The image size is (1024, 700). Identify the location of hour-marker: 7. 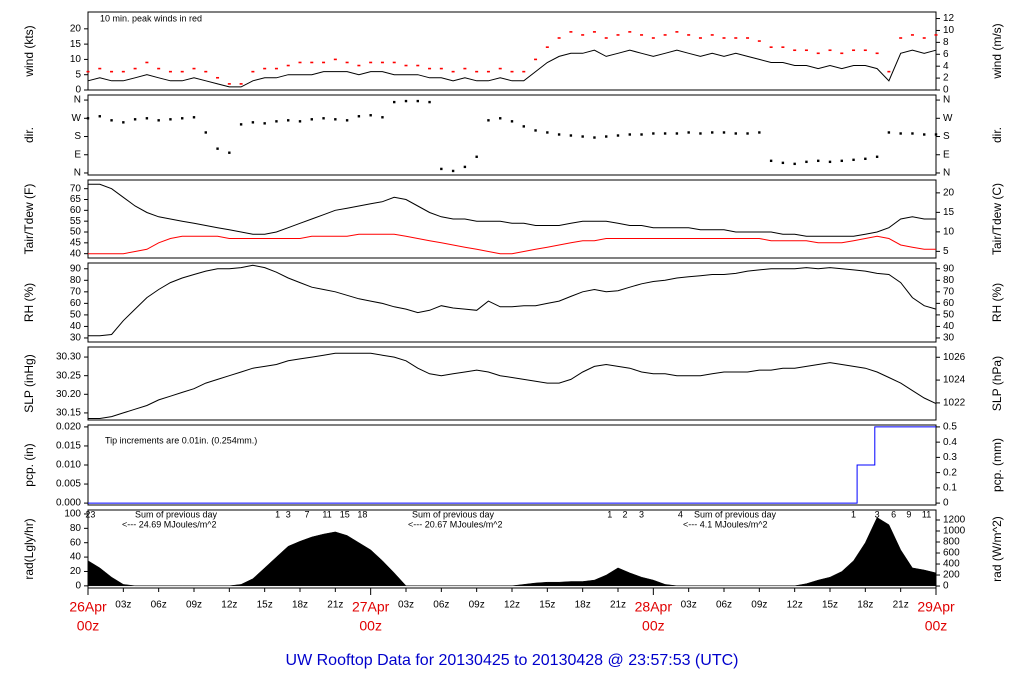
(307, 514).